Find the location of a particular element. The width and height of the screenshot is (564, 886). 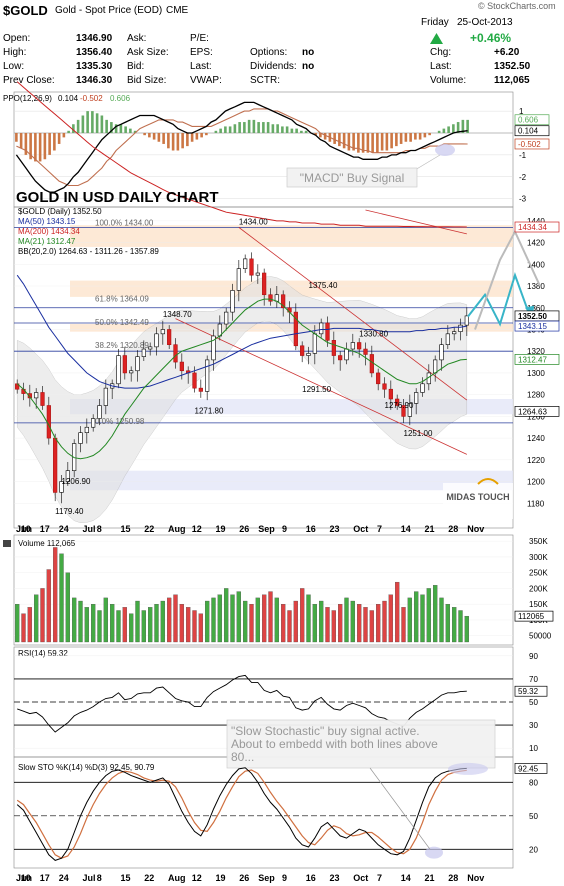

right-value: 112,065 is located at coordinates (512, 80).